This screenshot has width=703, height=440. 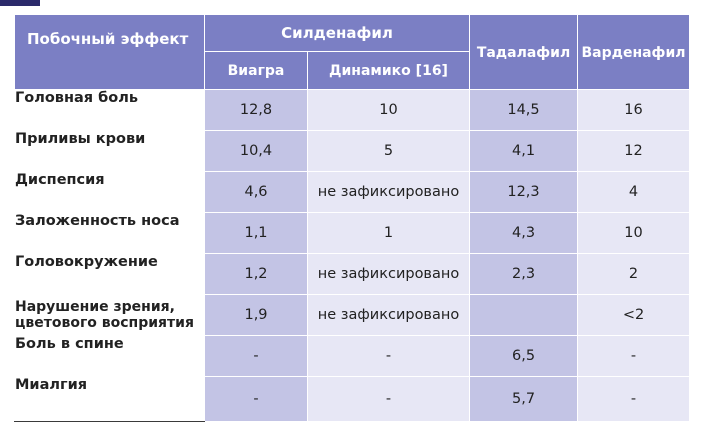 What do you see at coordinates (95, 307) in the screenshot?
I see `row-label-line: Нарушение зрения,` at bounding box center [95, 307].